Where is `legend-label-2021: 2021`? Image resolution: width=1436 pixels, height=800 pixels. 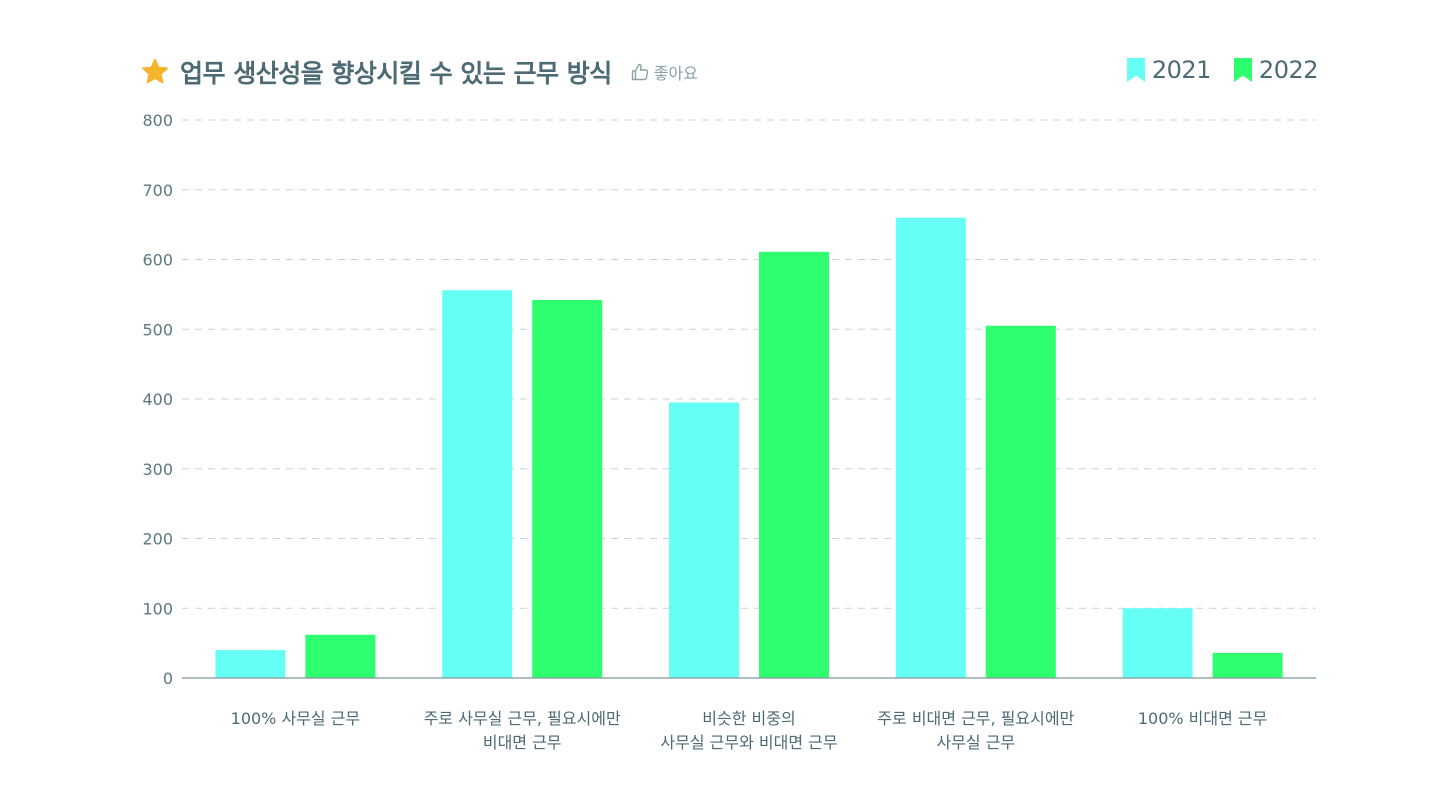
legend-label-2021: 2021 is located at coordinates (1181, 70).